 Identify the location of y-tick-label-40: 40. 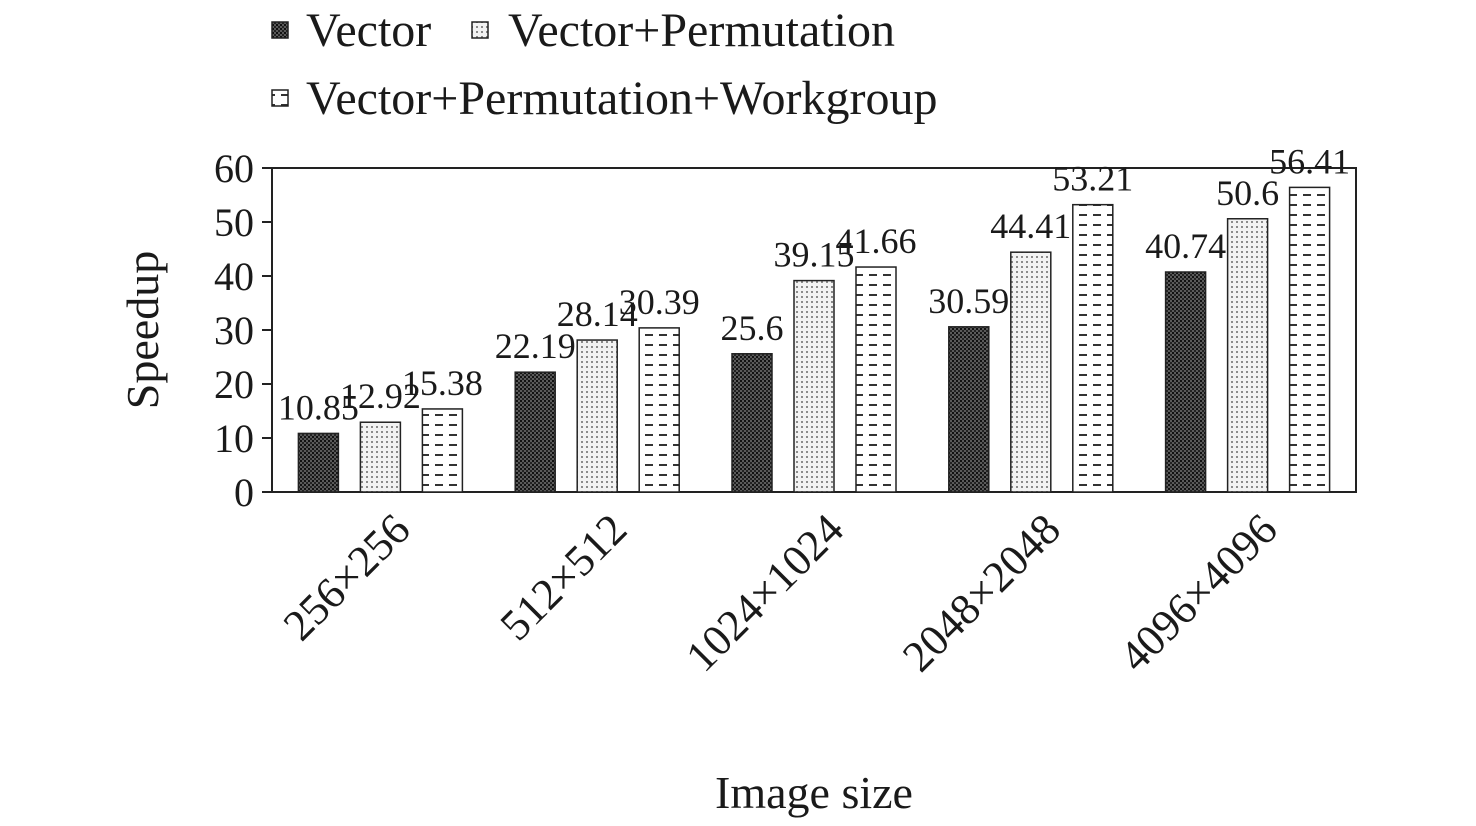
(234, 276).